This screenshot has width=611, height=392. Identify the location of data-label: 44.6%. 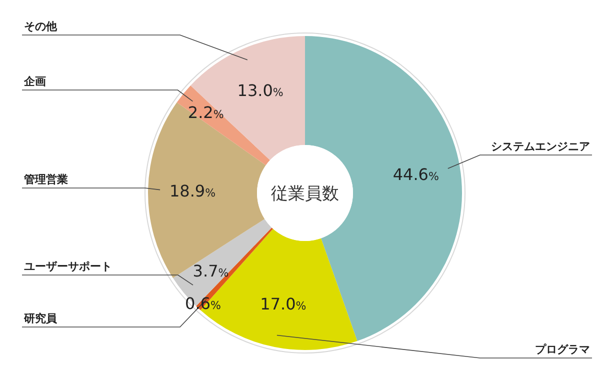
(415, 174).